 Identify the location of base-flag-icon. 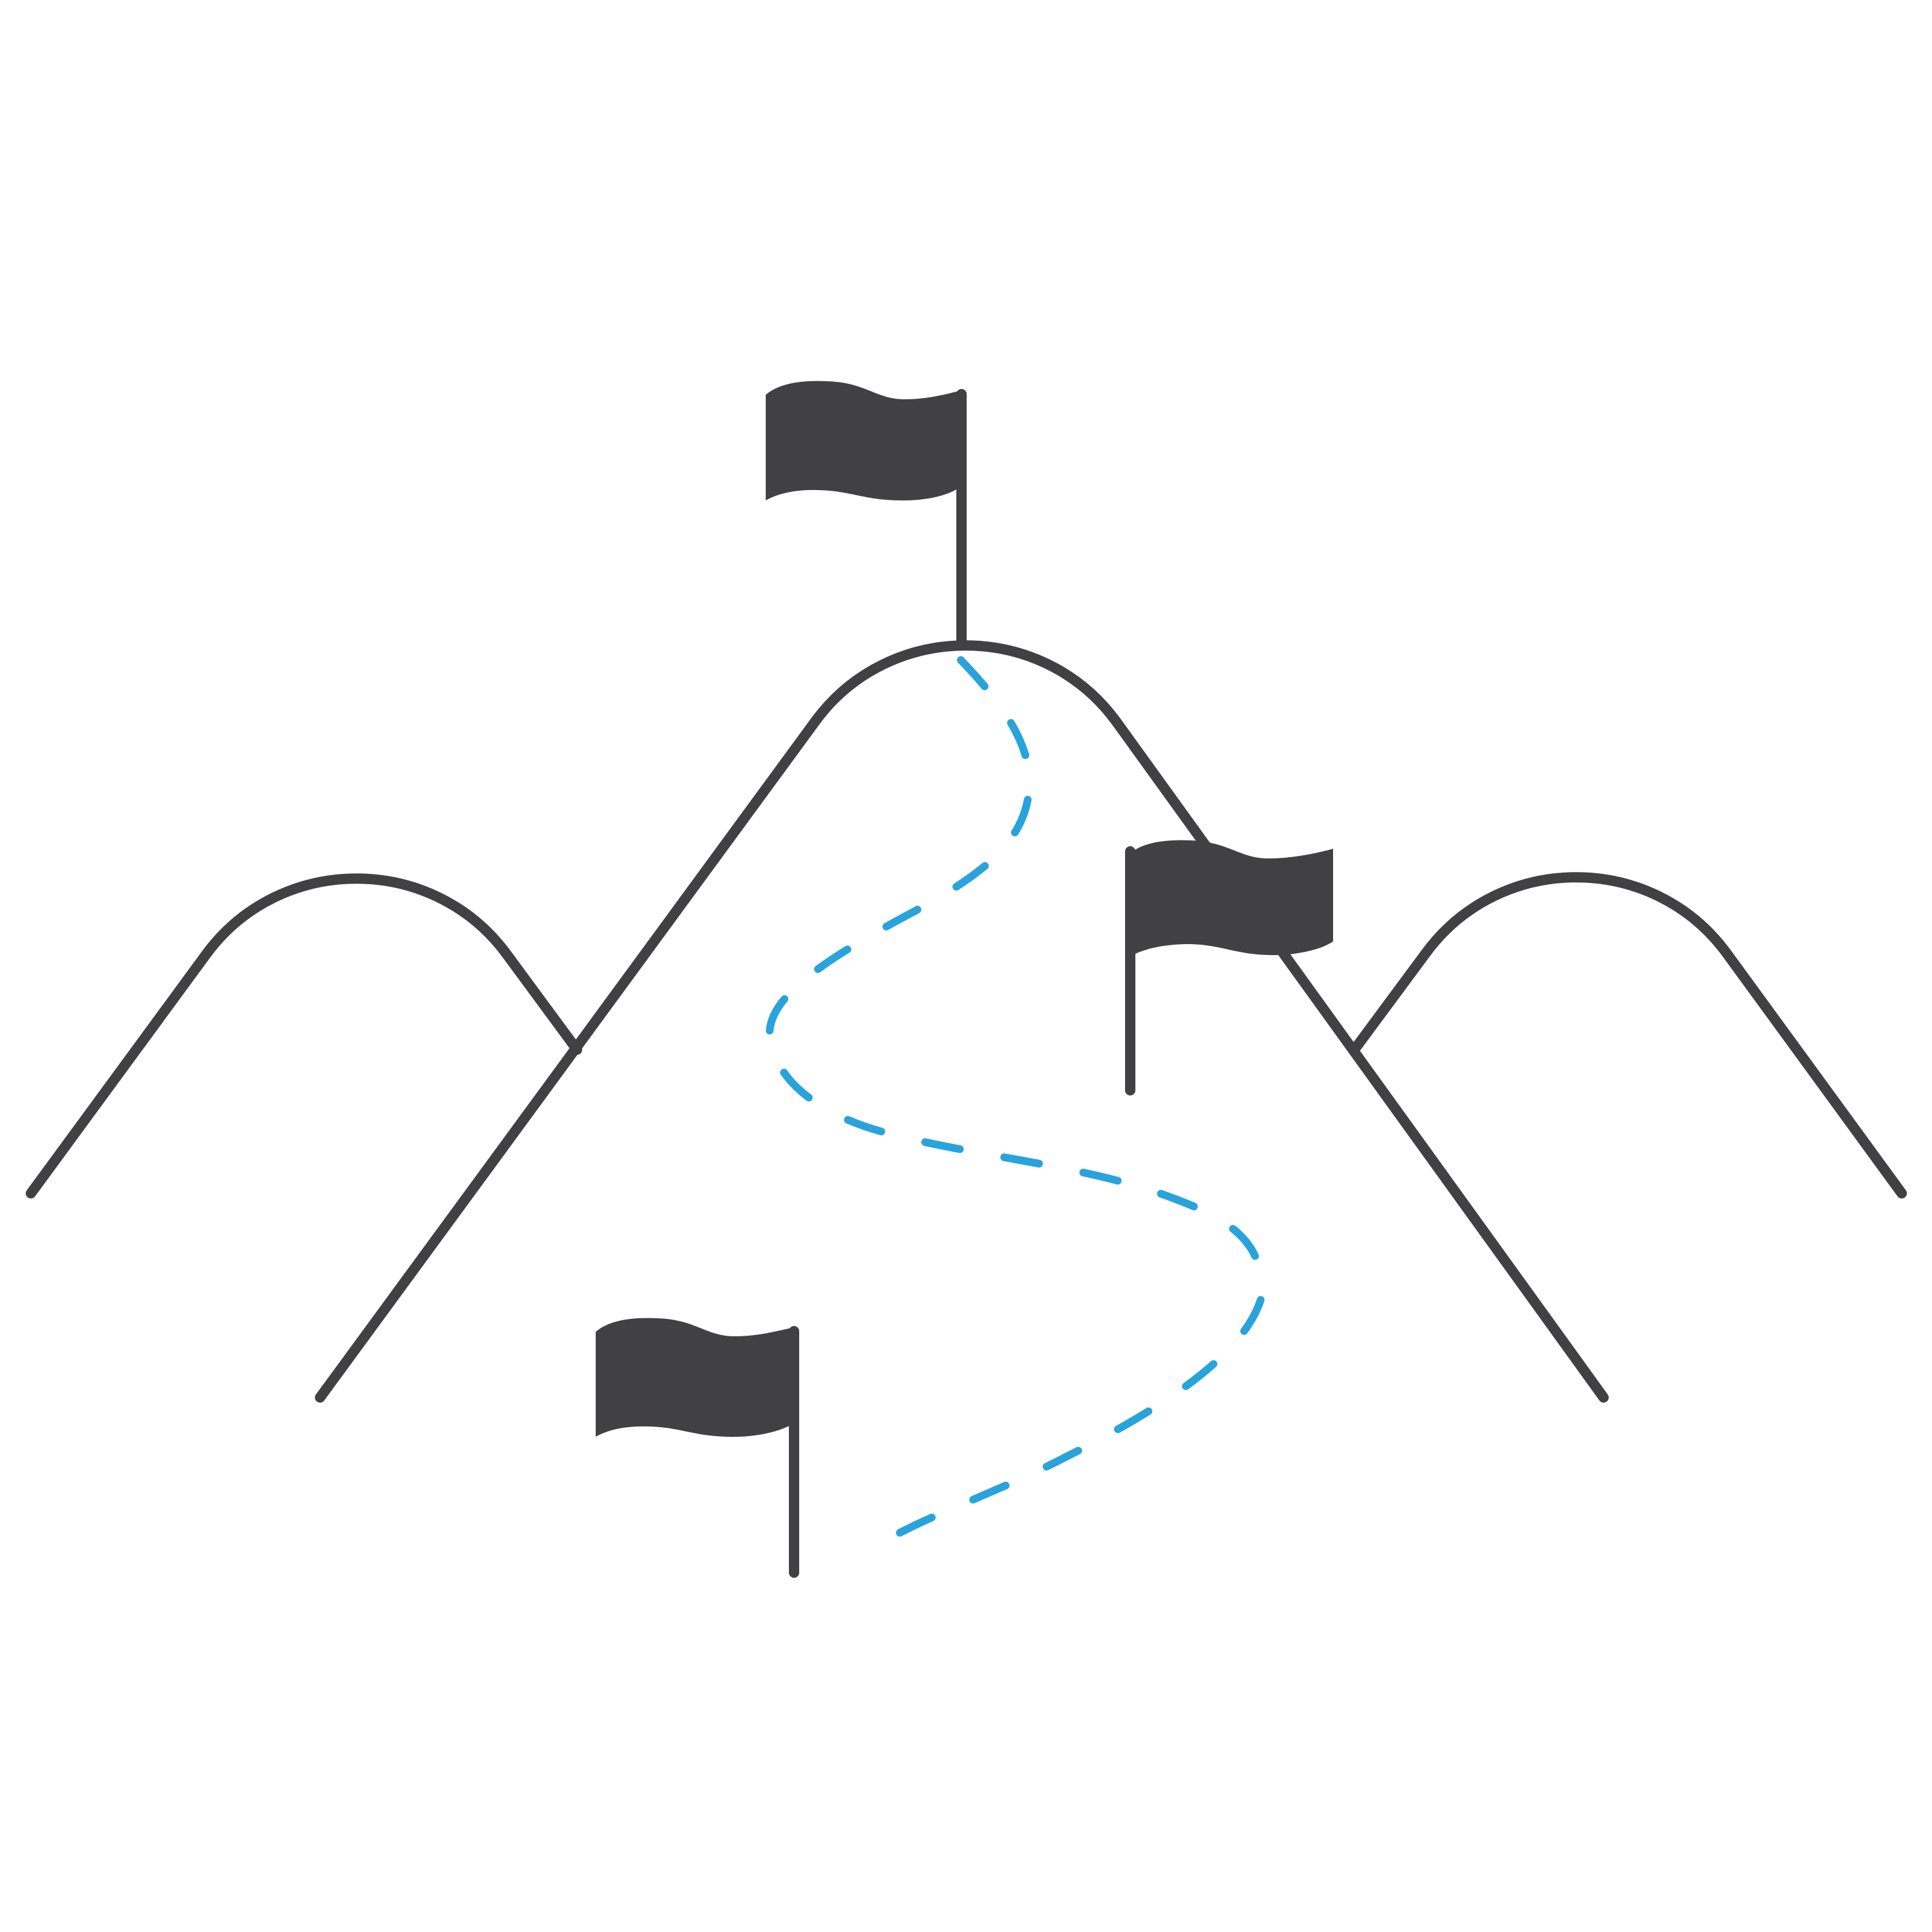
(697, 1448).